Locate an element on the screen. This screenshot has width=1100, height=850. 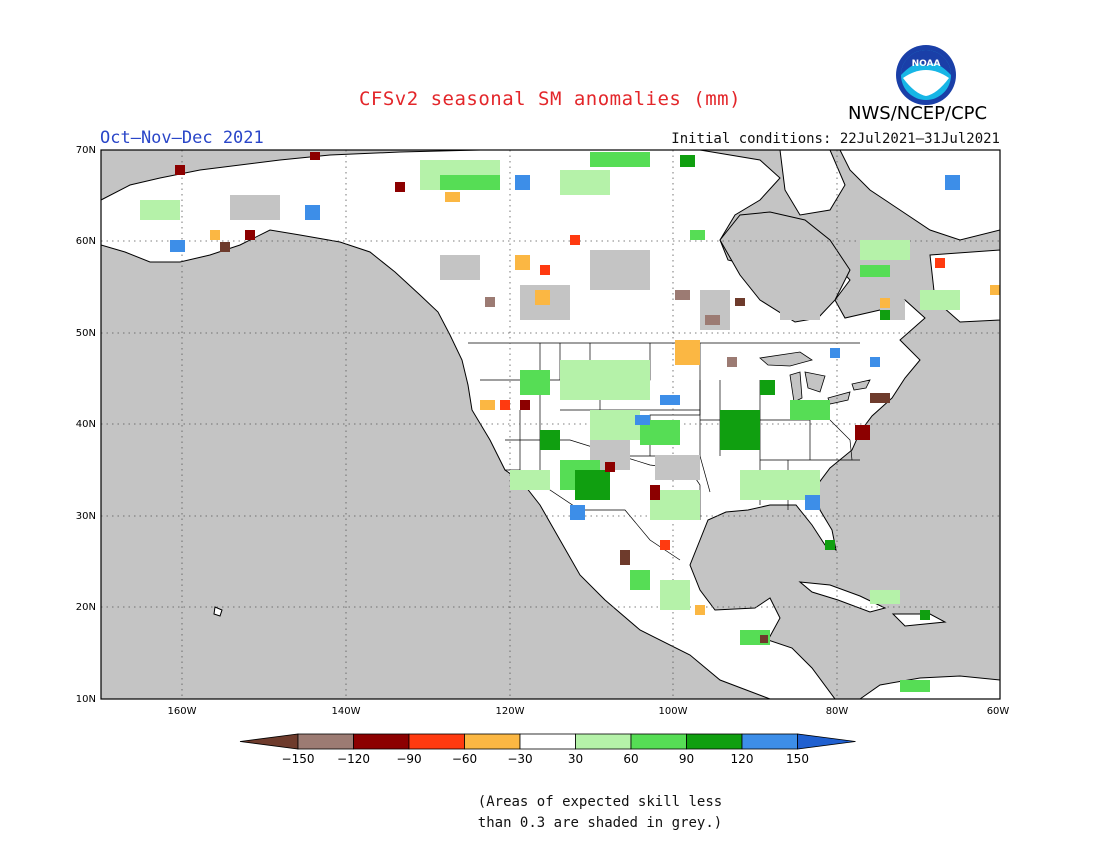
great-lakes is located at coordinates (815, 378).